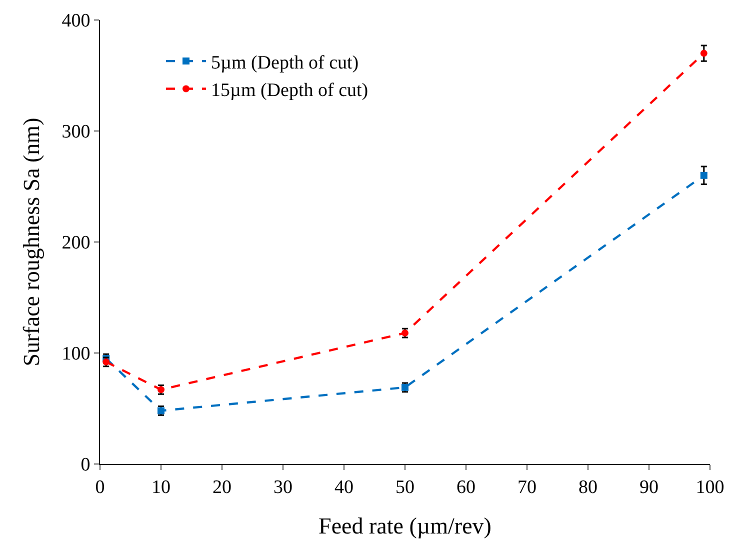 This screenshot has width=740, height=559. I want to click on x-tick-label: 100, so click(710, 487).